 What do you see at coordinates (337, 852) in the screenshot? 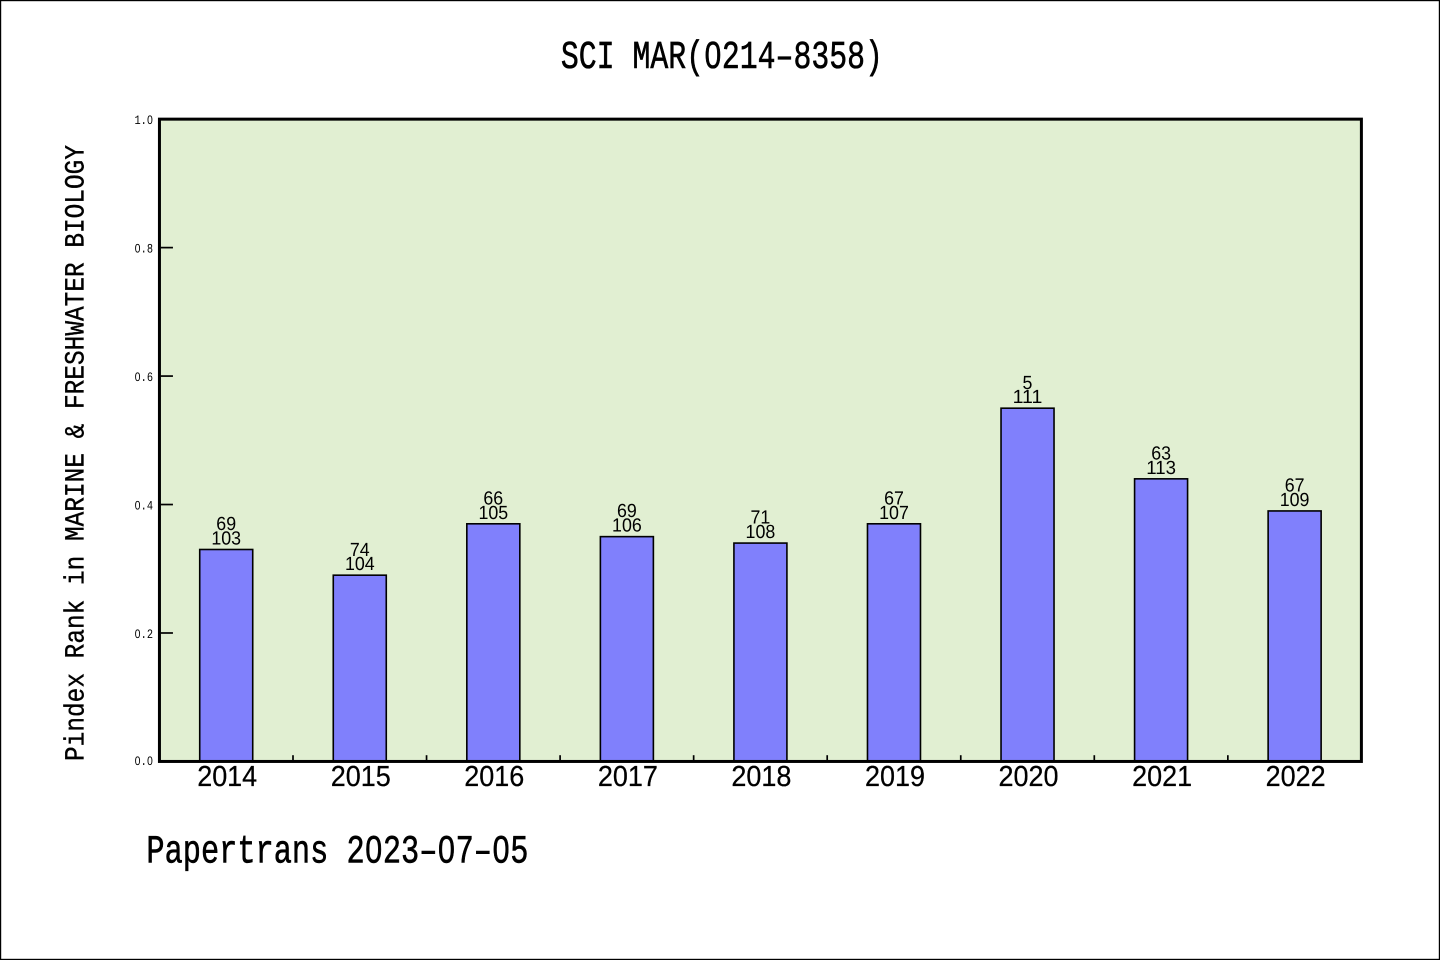
I see `svg-text: Papertrans 2023–07–05` at bounding box center [337, 852].